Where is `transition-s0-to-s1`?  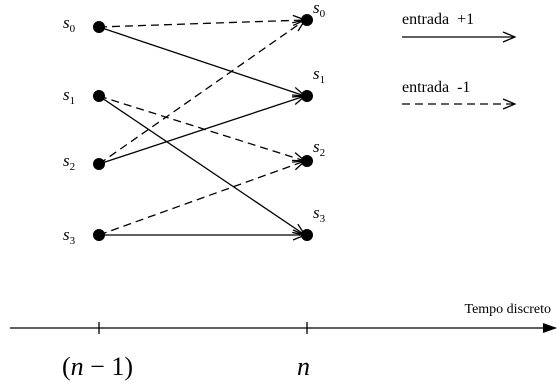
transition-s0-to-s1 is located at coordinates (201, 61).